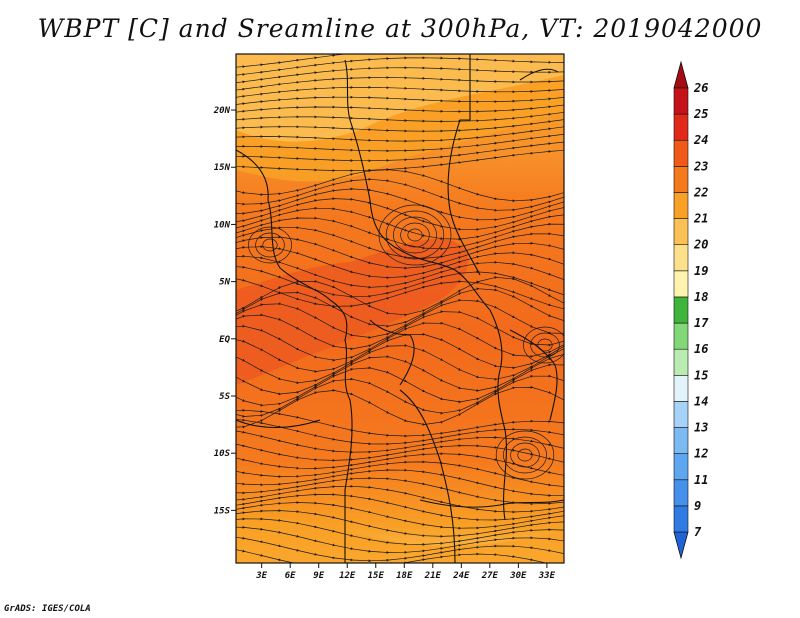 The width and height of the screenshot is (800, 618). I want to click on y-axis: 20N 15N 10N 5N EQ 5S 10S 15S, so click(224, 311).